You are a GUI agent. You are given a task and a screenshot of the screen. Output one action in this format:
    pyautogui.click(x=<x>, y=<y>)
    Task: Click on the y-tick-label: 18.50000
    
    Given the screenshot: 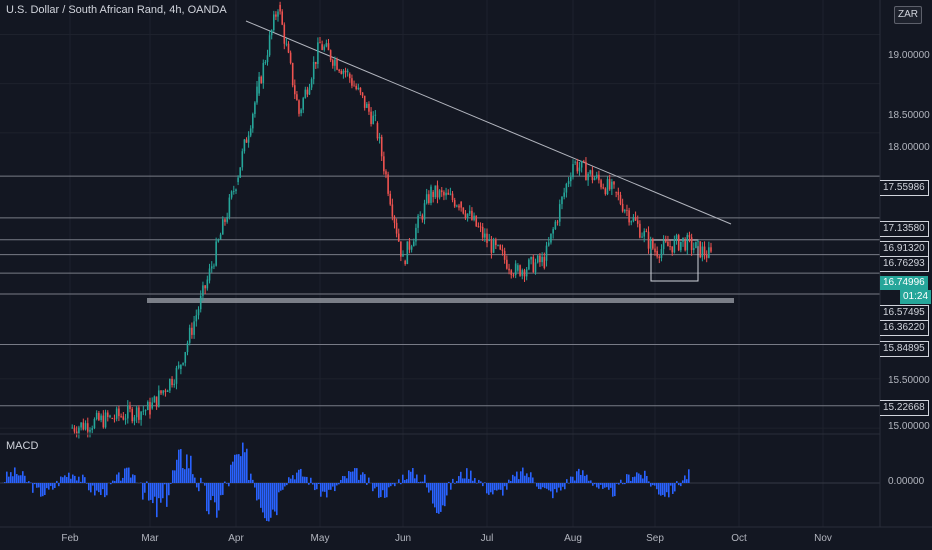 What is the action you would take?
    pyautogui.click(x=909, y=115)
    